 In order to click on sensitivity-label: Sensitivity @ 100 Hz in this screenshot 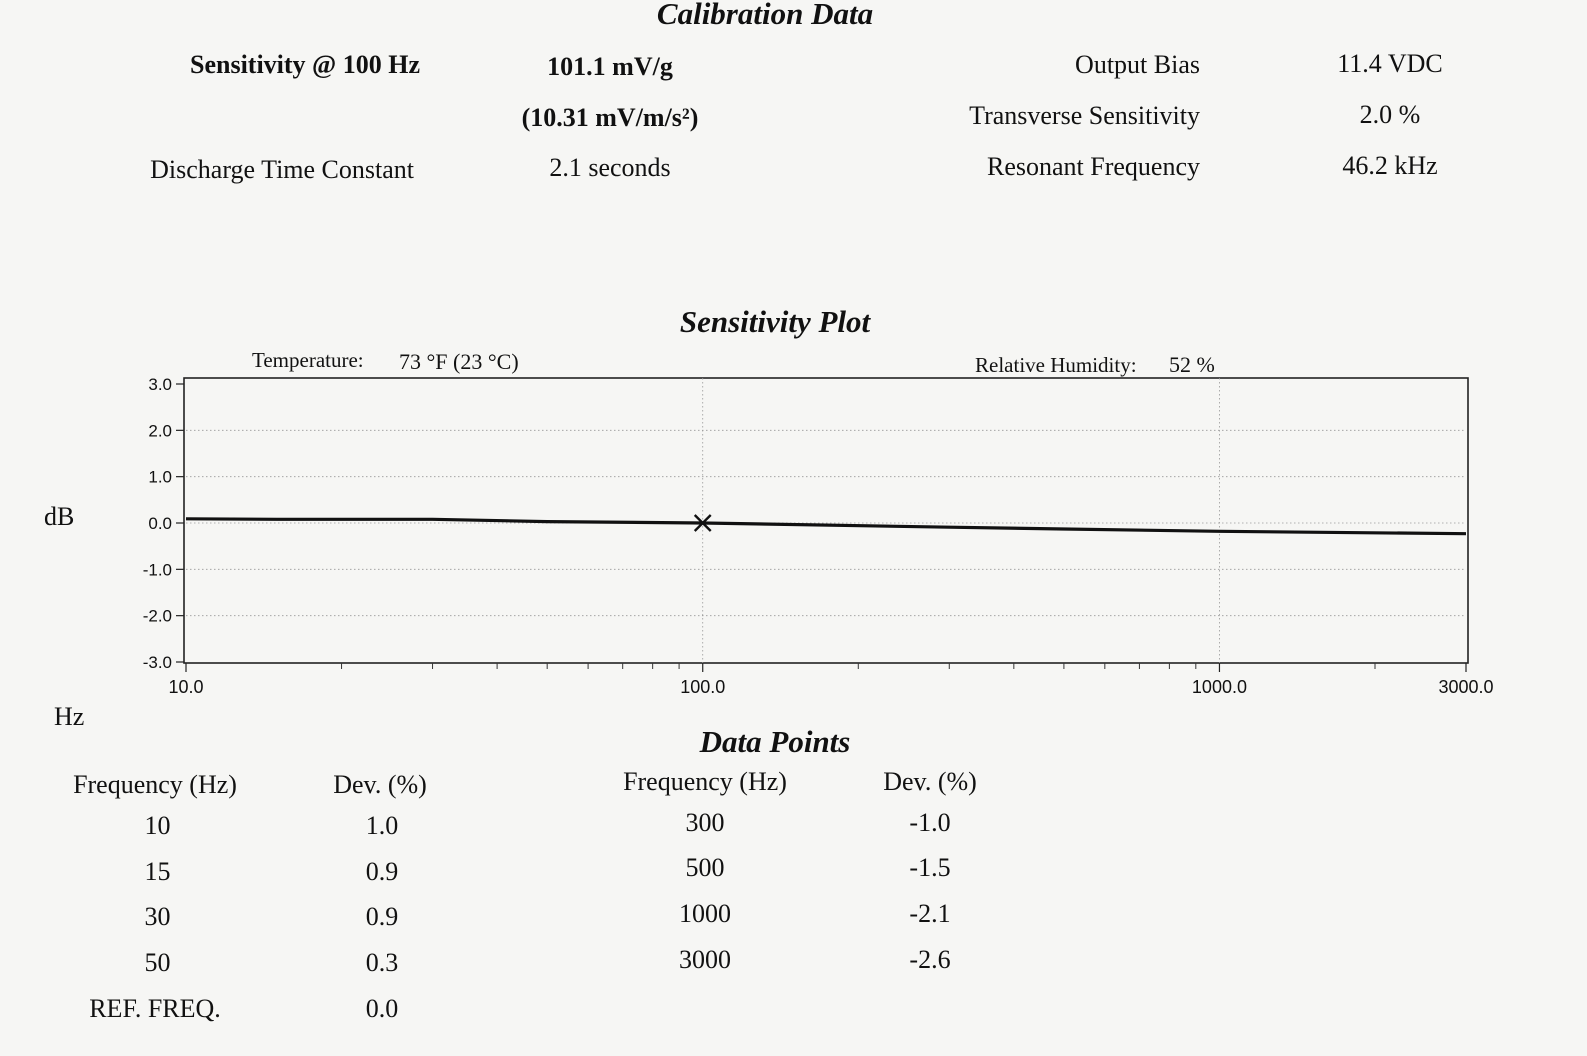, I will do `click(304, 64)`.